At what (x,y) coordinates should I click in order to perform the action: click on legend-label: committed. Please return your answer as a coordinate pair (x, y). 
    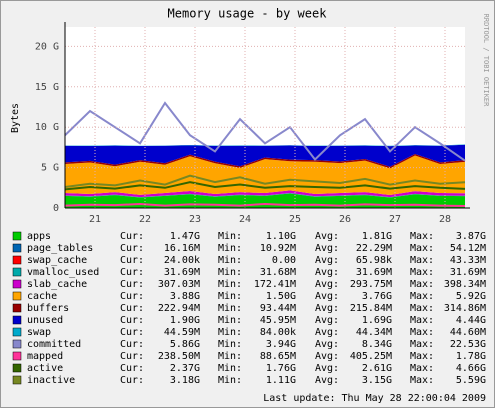
    Looking at the image, I should click on (54, 344).